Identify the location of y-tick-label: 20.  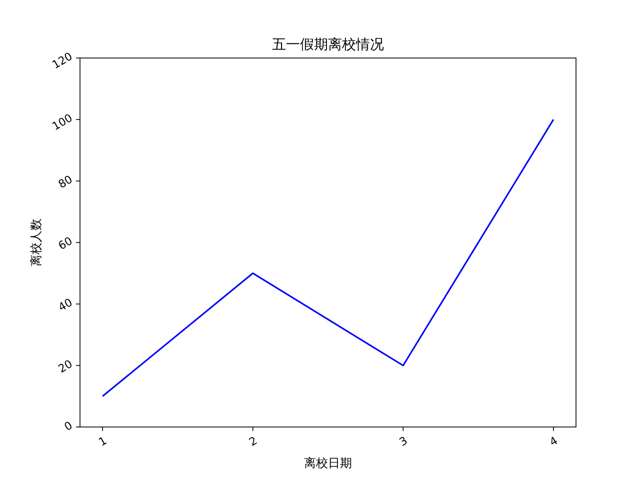
(65, 366).